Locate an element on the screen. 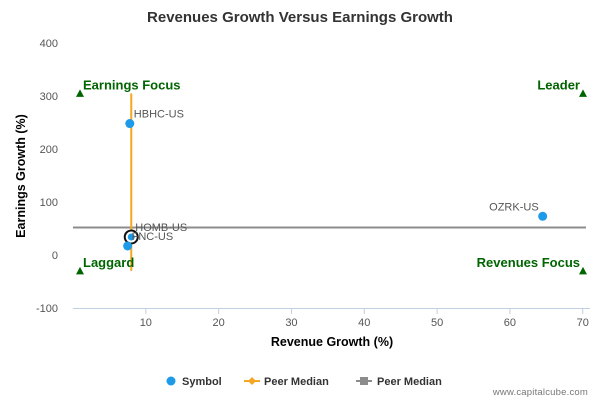 The image size is (600, 400). legend-square-marker is located at coordinates (364, 381).